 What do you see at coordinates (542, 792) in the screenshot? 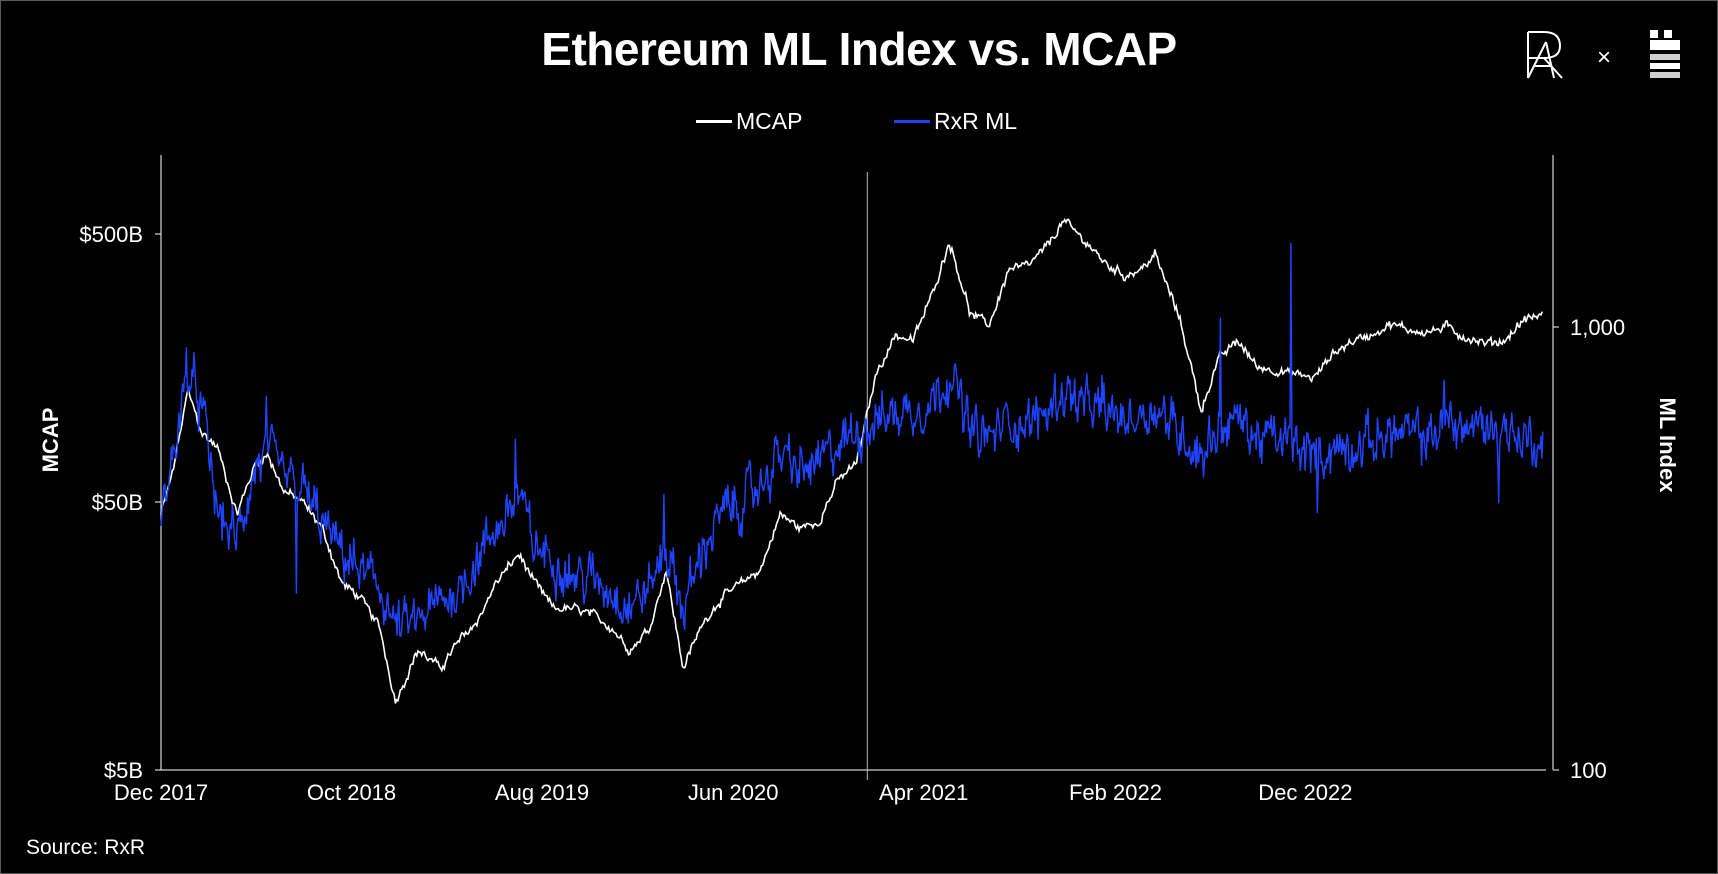
I see `x-tick-label: Aug 2019` at bounding box center [542, 792].